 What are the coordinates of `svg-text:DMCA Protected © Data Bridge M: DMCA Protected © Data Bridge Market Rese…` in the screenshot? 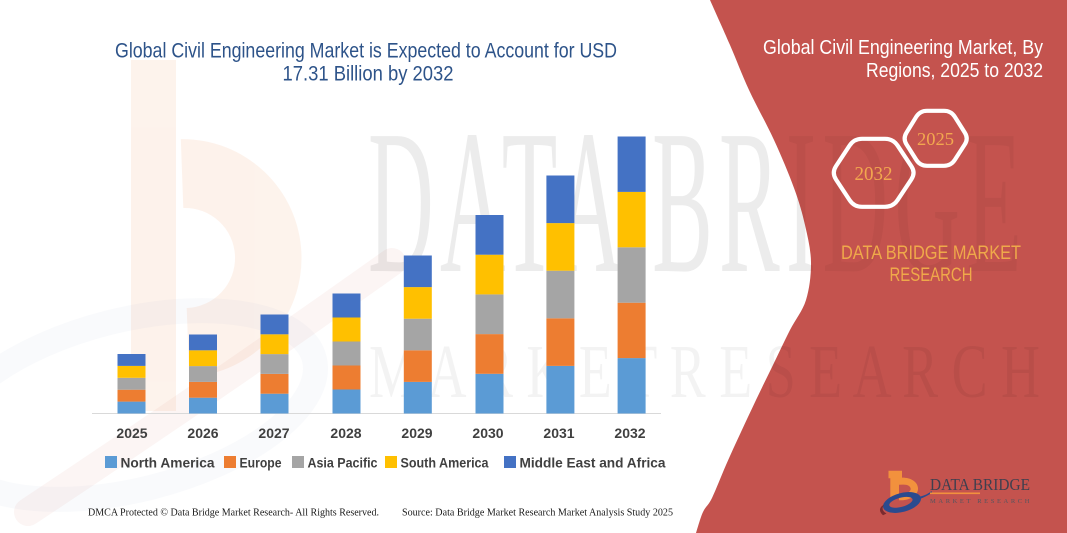 It's located at (233, 513).